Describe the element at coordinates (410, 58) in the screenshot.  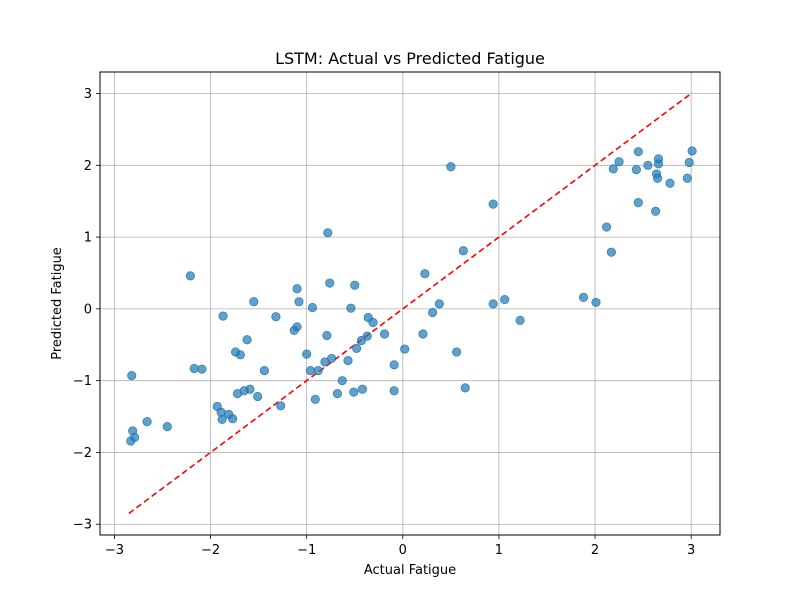
I see `chart-title: LSTM: Actual vs Predicted Fatigue` at that location.